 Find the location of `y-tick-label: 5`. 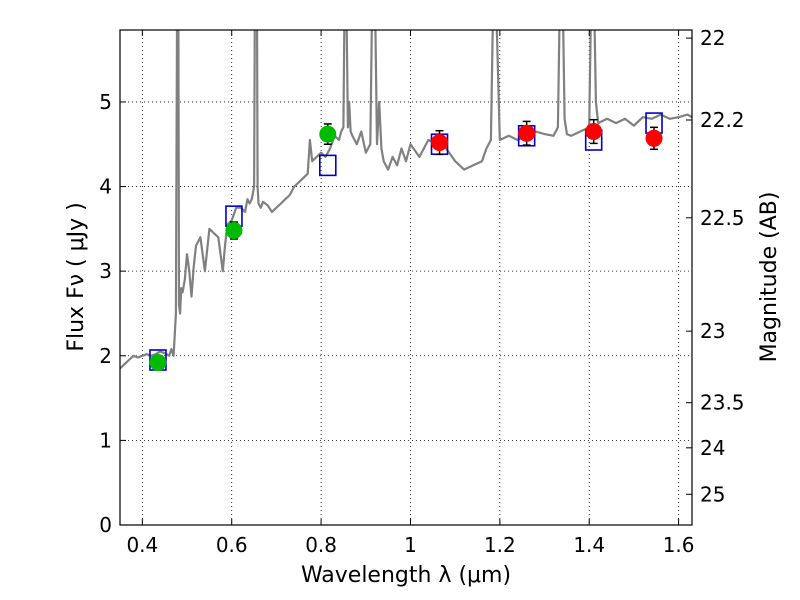

y-tick-label: 5 is located at coordinates (105, 102).